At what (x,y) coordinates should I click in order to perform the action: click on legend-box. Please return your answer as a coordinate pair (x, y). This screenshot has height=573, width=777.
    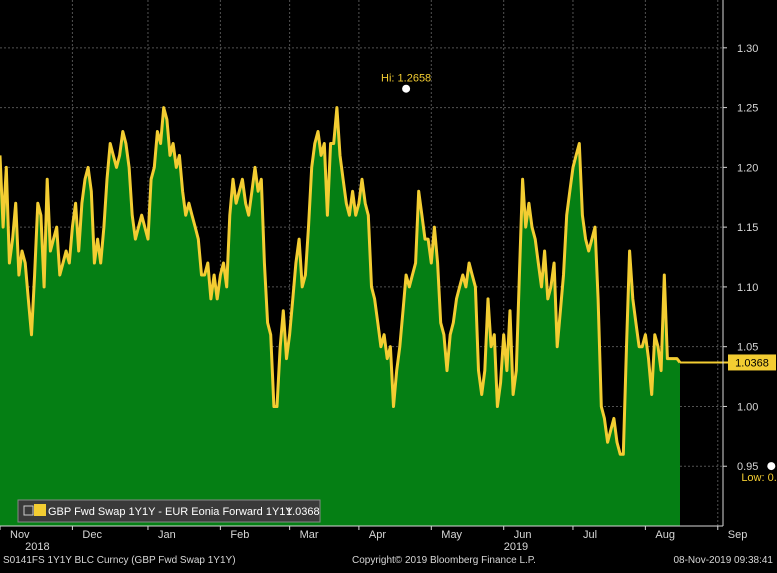
    Looking at the image, I should click on (169, 511).